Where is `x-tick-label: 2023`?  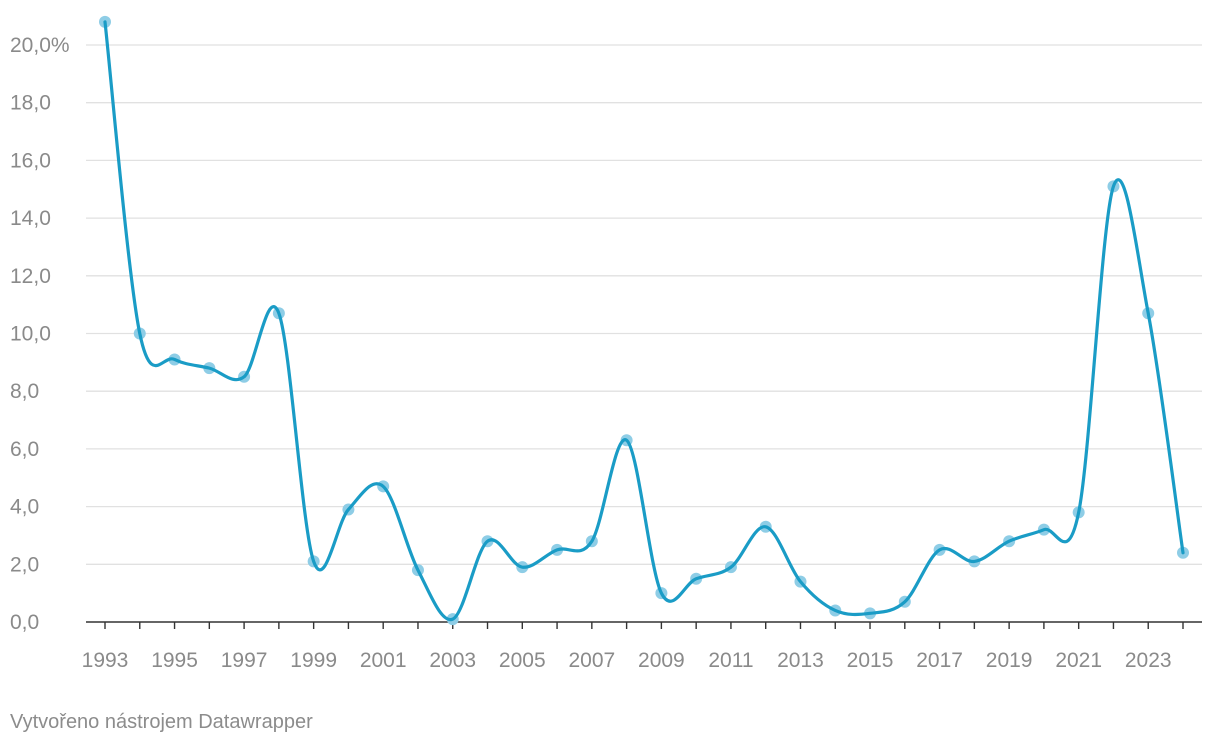 x-tick-label: 2023 is located at coordinates (1148, 660).